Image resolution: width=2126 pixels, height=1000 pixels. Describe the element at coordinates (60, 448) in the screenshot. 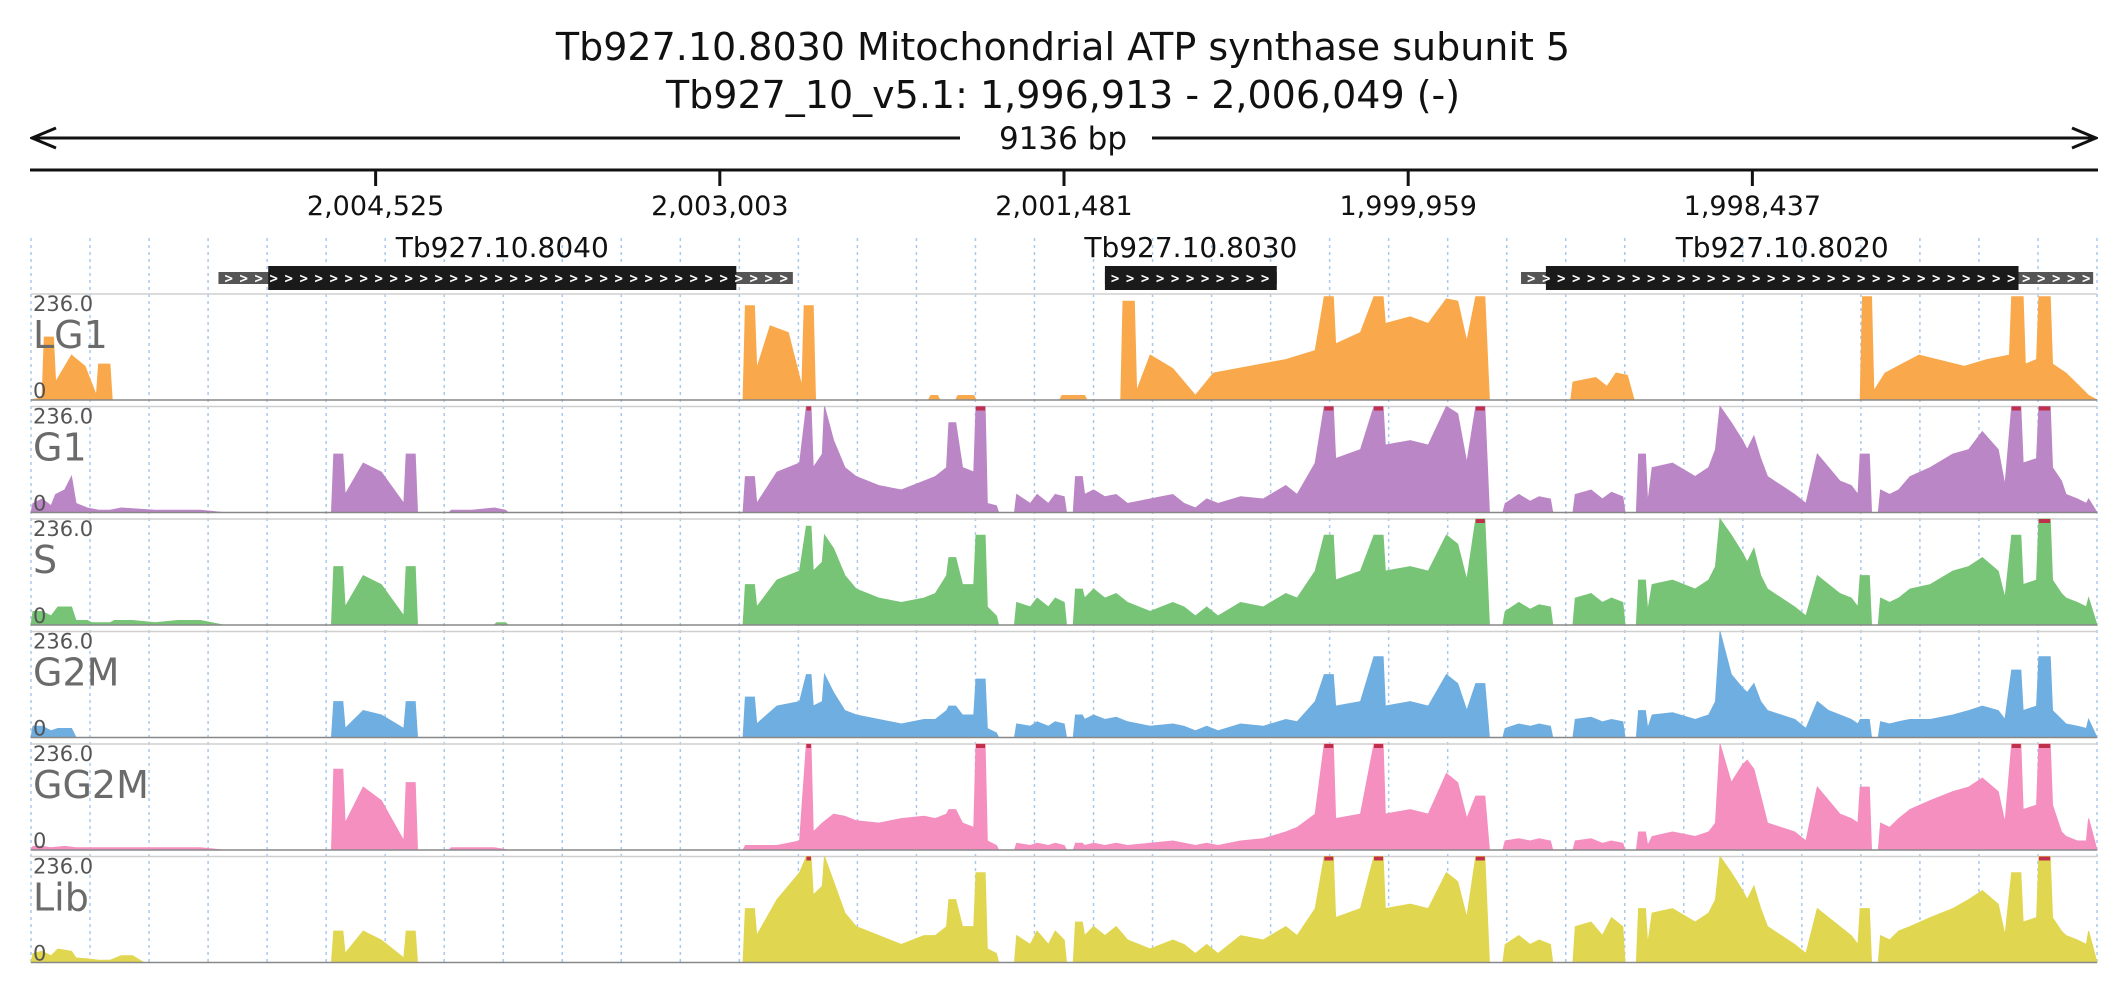

I see `track-name: G1` at that location.